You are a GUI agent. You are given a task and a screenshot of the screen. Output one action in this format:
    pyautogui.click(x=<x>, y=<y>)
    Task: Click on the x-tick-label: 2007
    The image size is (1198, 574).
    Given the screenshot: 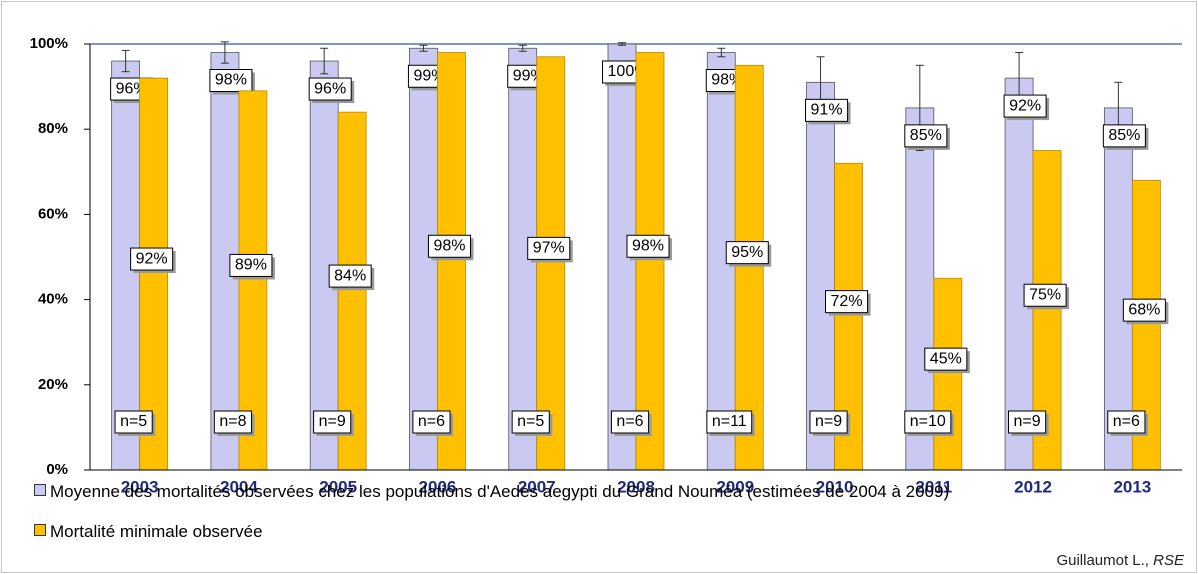 What is the action you would take?
    pyautogui.click(x=537, y=486)
    